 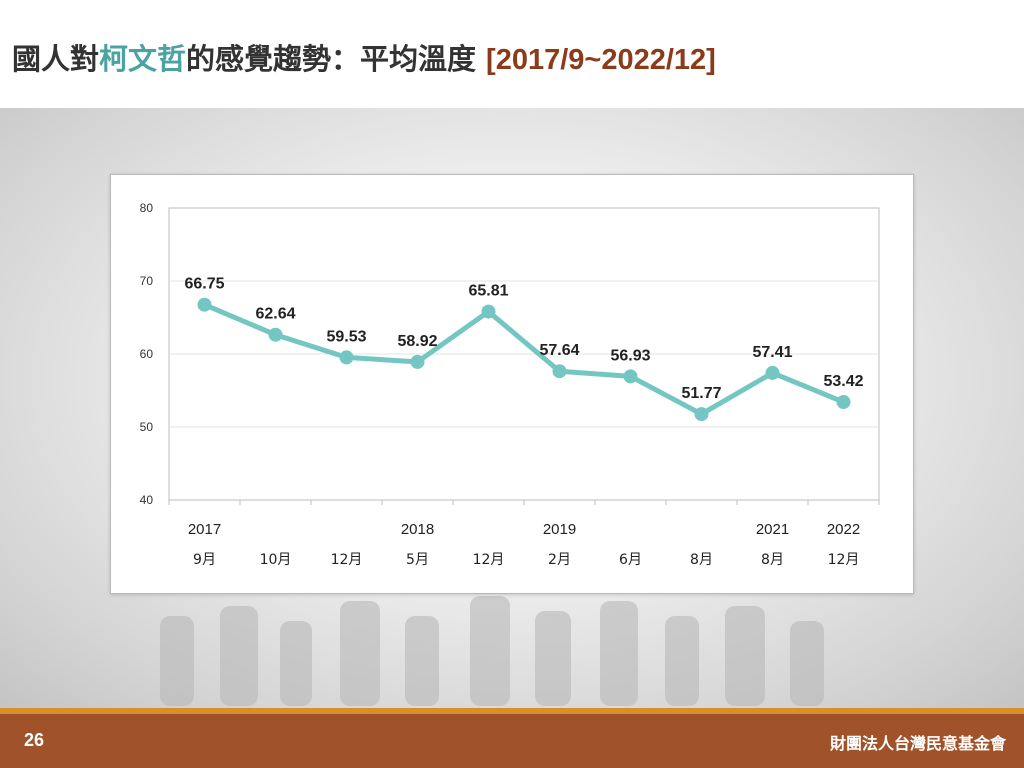 I want to click on slide-title: 國人對柯文哲的感覺趨勢：平均溫度 [2017/9~2022/12], so click(x=364, y=57).